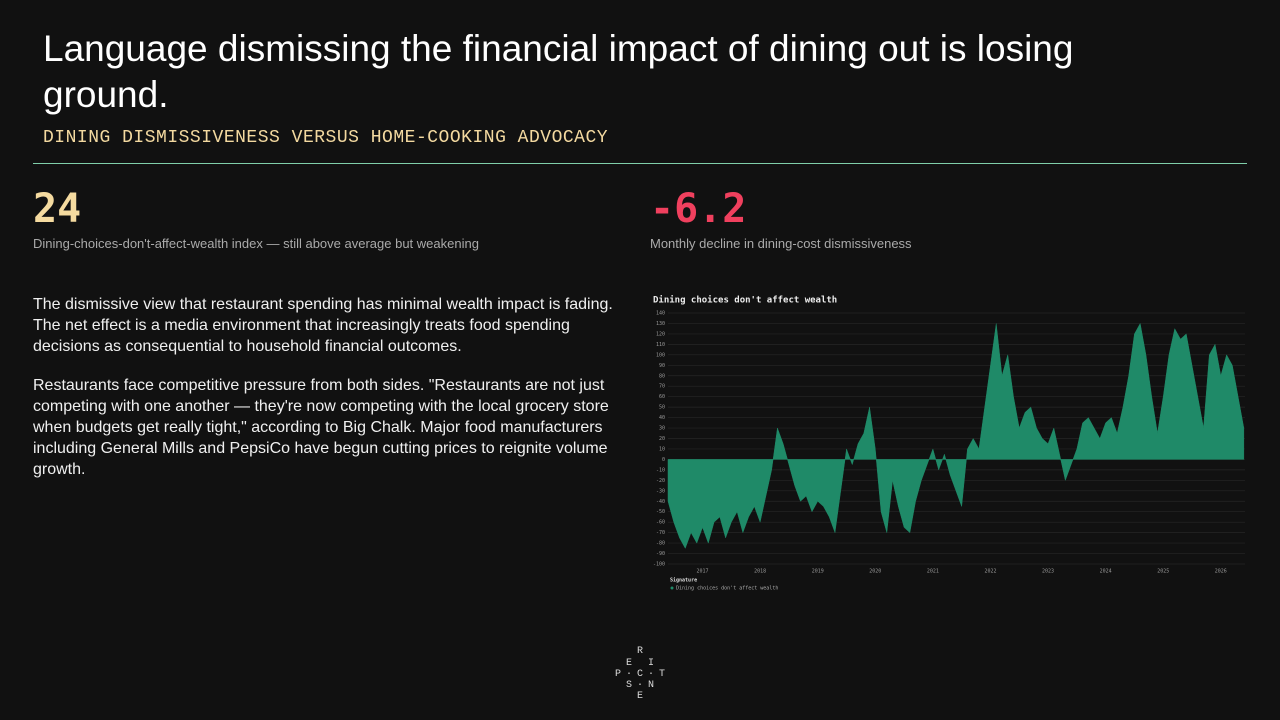  What do you see at coordinates (651, 663) in the screenshot?
I see `logo-letter: I` at bounding box center [651, 663].